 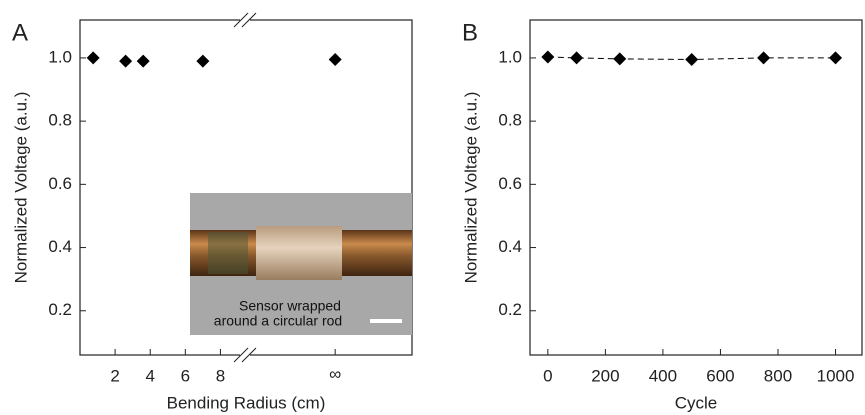 What do you see at coordinates (299, 253) in the screenshot?
I see `sensor` at bounding box center [299, 253].